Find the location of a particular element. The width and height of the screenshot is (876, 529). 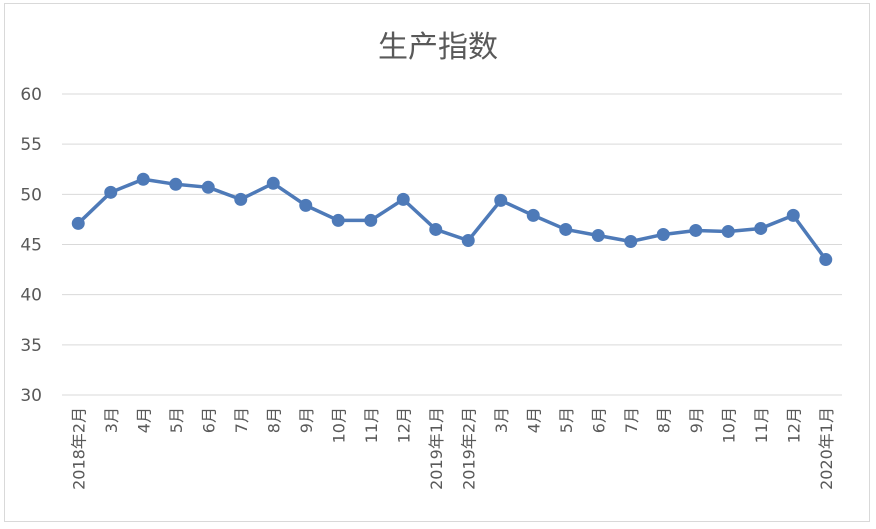

y-tick-label: 40 is located at coordinates (31, 296).